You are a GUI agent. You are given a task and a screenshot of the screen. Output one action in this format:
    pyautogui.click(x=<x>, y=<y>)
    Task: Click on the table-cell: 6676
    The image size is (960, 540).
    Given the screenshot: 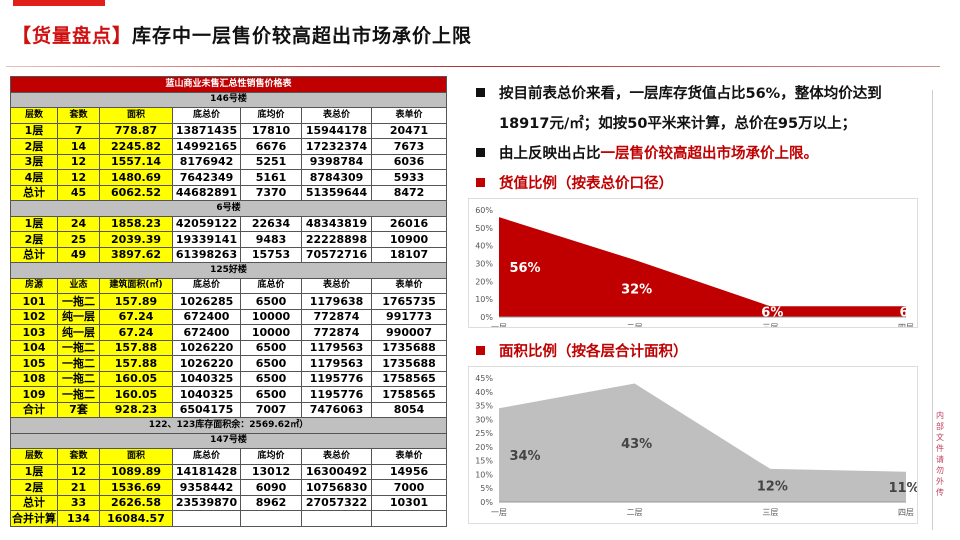 What is the action you would take?
    pyautogui.click(x=271, y=146)
    